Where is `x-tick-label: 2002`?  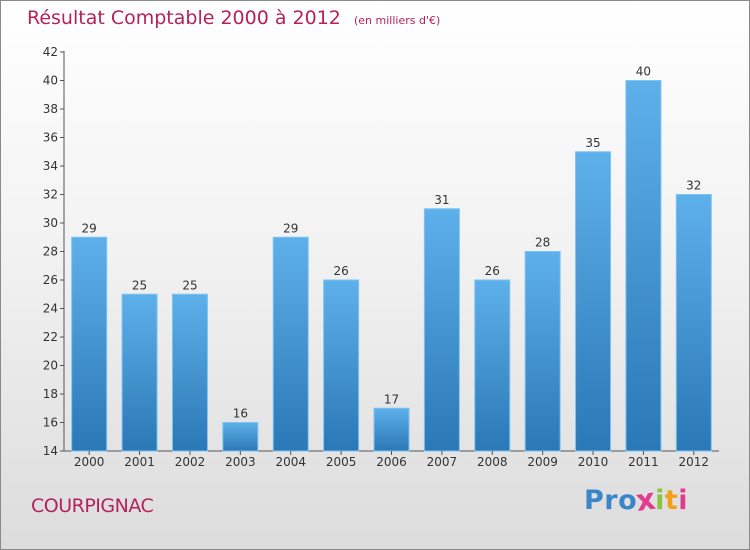
x-tick-label: 2002 is located at coordinates (190, 462).